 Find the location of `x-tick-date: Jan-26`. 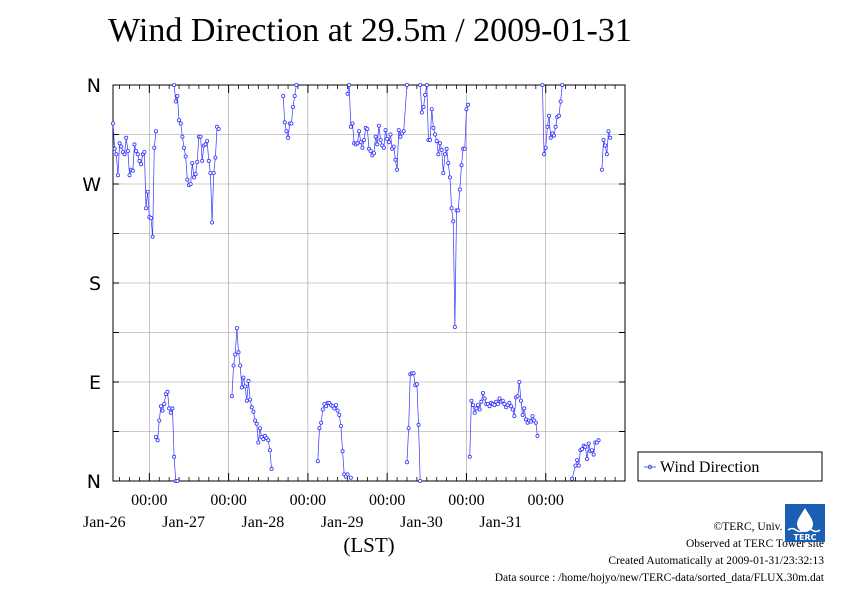

x-tick-date: Jan-26 is located at coordinates (104, 522).